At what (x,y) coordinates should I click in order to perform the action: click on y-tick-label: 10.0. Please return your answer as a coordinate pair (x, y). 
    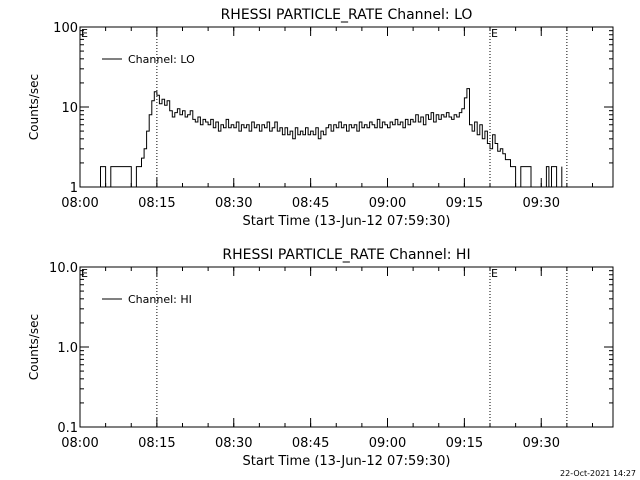
    Looking at the image, I should click on (63, 268).